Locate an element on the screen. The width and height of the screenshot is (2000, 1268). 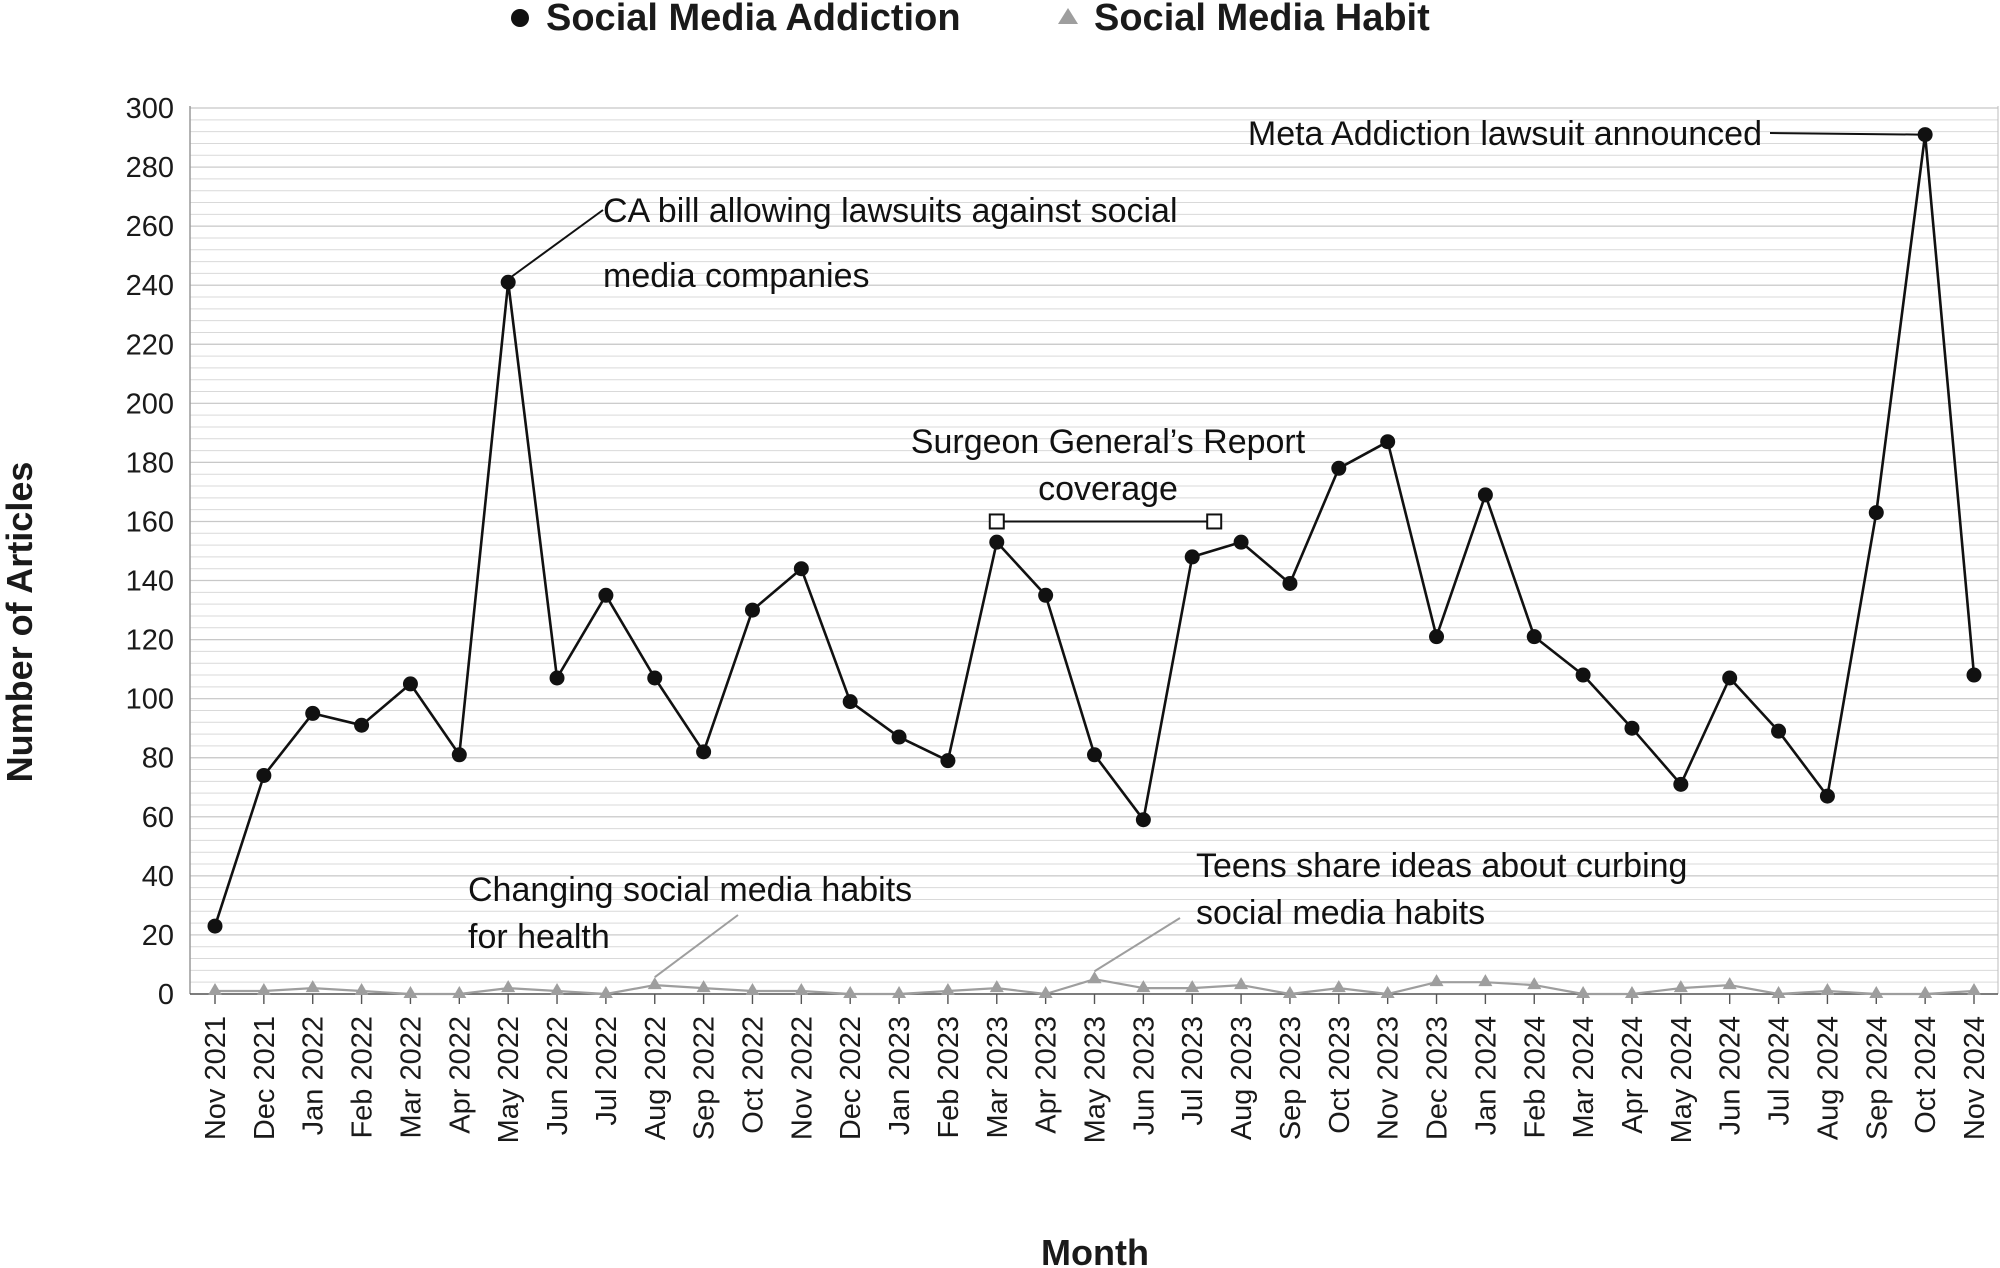
y-tick-label: 140 is located at coordinates (150, 582).